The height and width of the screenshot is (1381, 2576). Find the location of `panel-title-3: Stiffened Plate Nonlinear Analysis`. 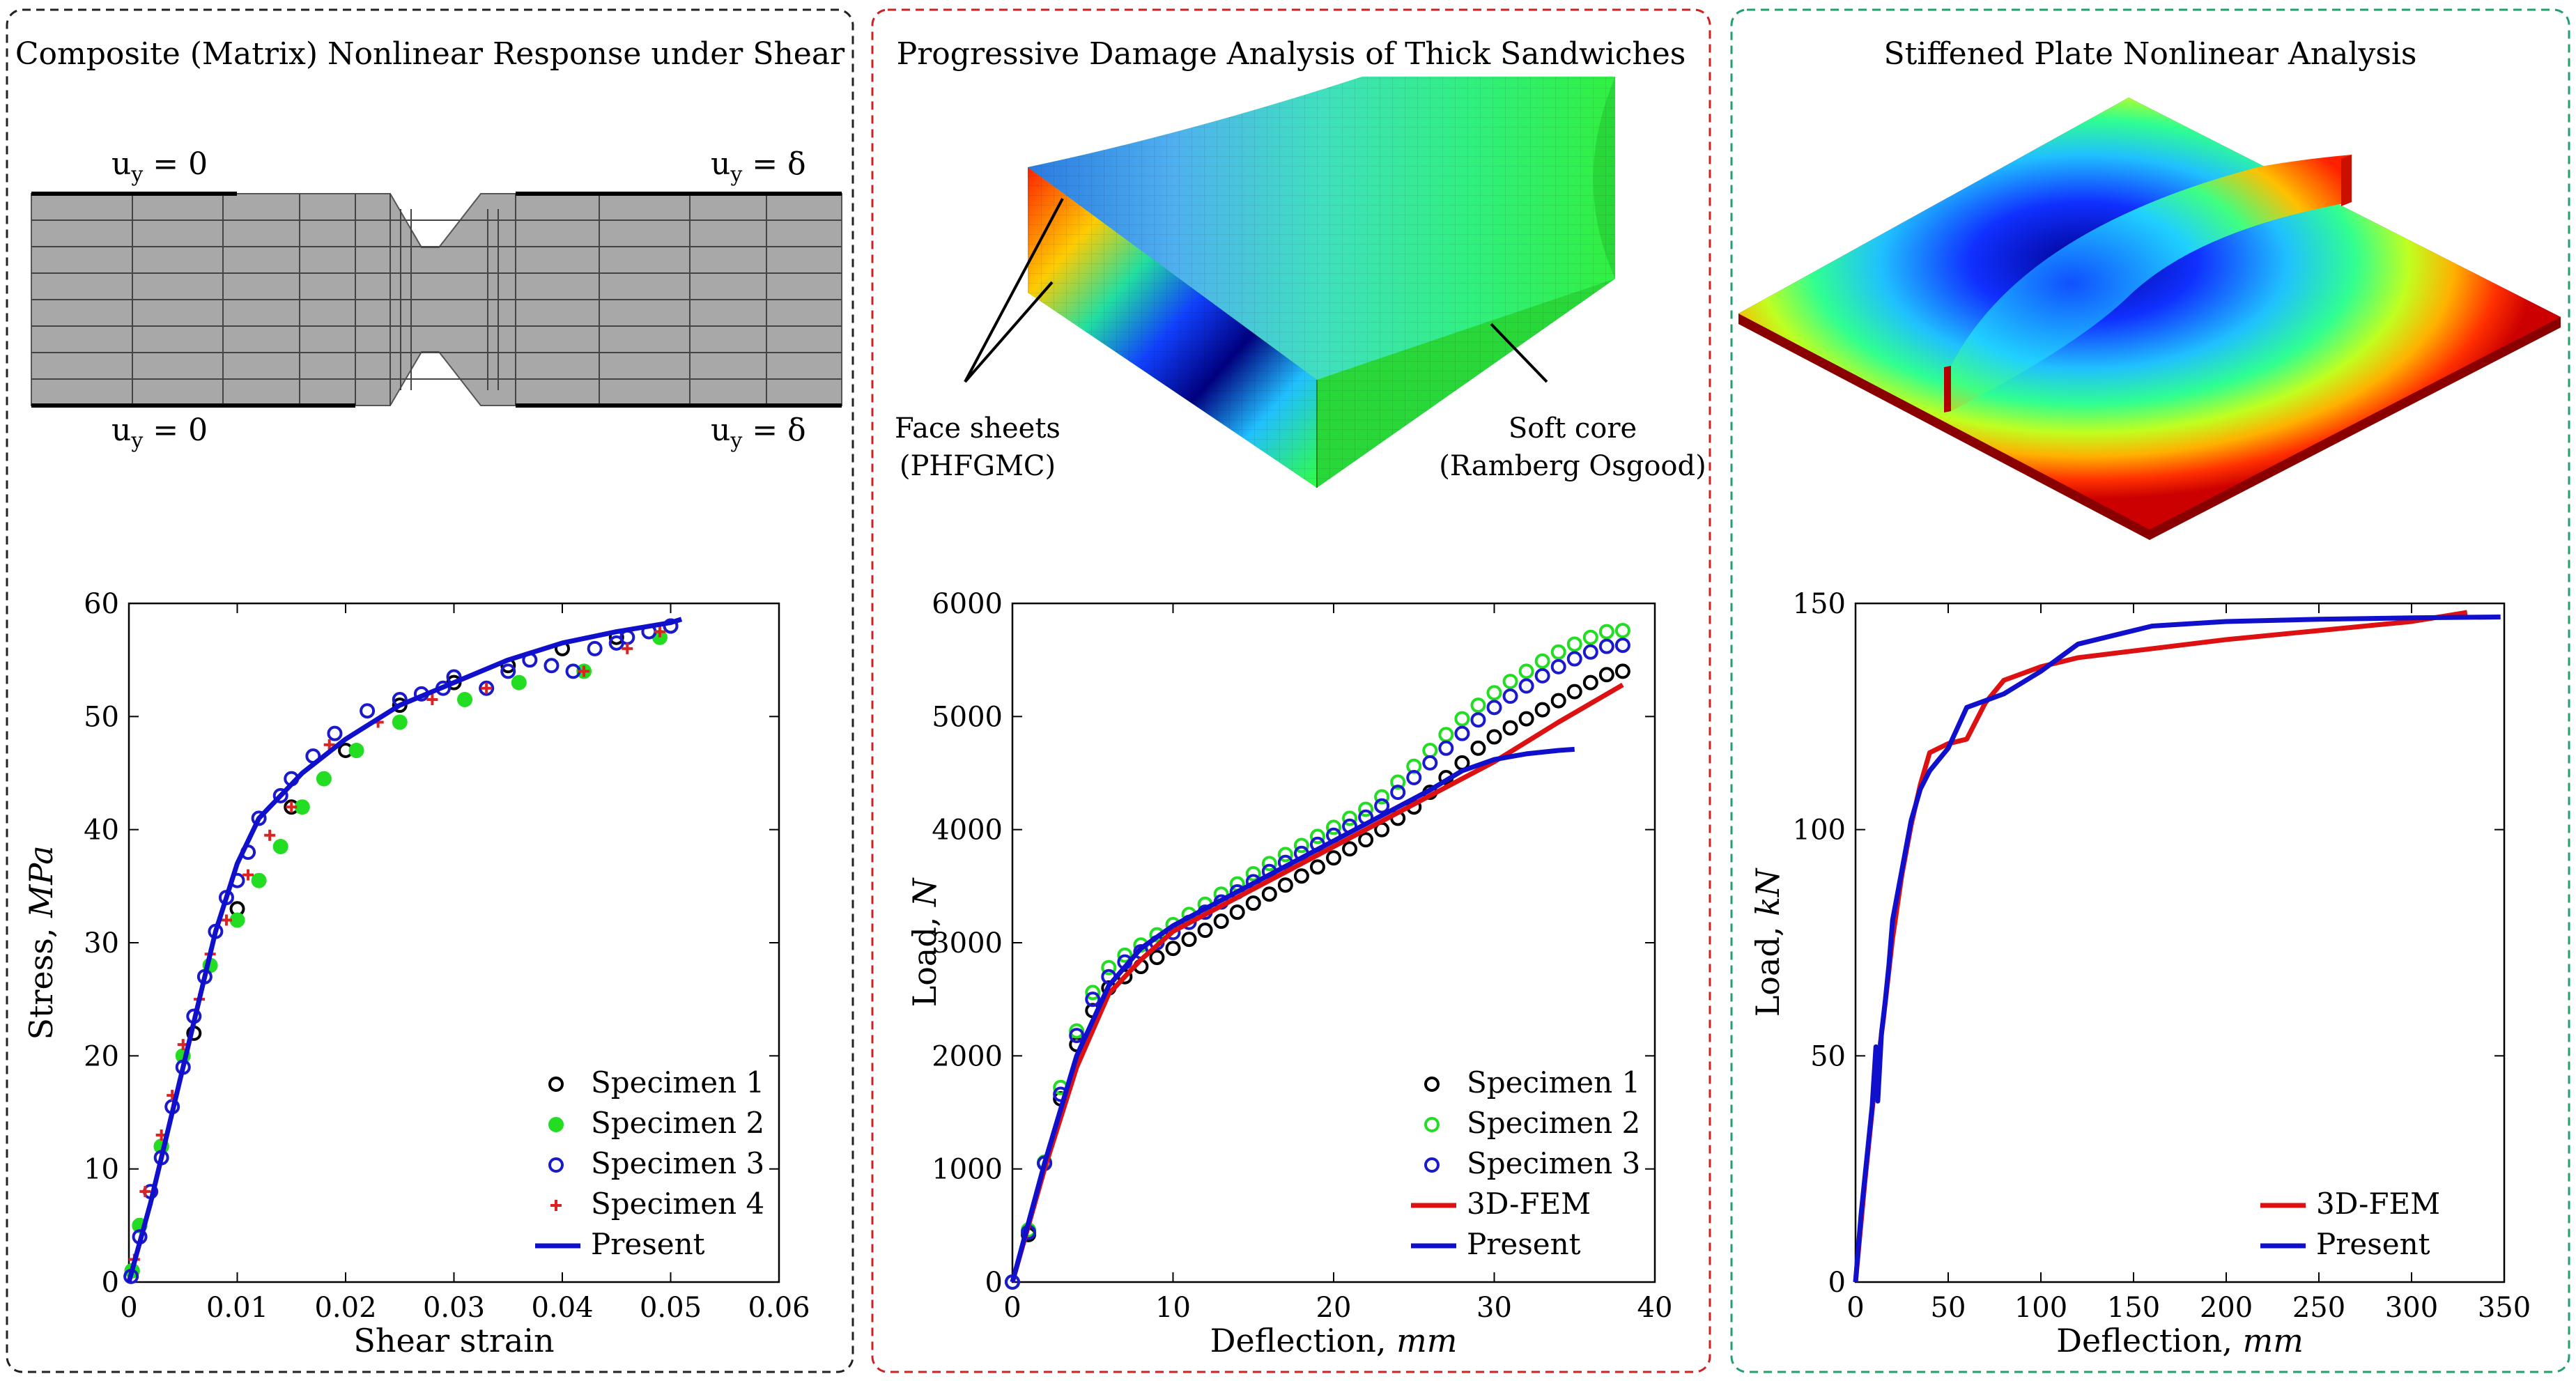

panel-title-3: Stiffened Plate Nonlinear Analysis is located at coordinates (2150, 54).